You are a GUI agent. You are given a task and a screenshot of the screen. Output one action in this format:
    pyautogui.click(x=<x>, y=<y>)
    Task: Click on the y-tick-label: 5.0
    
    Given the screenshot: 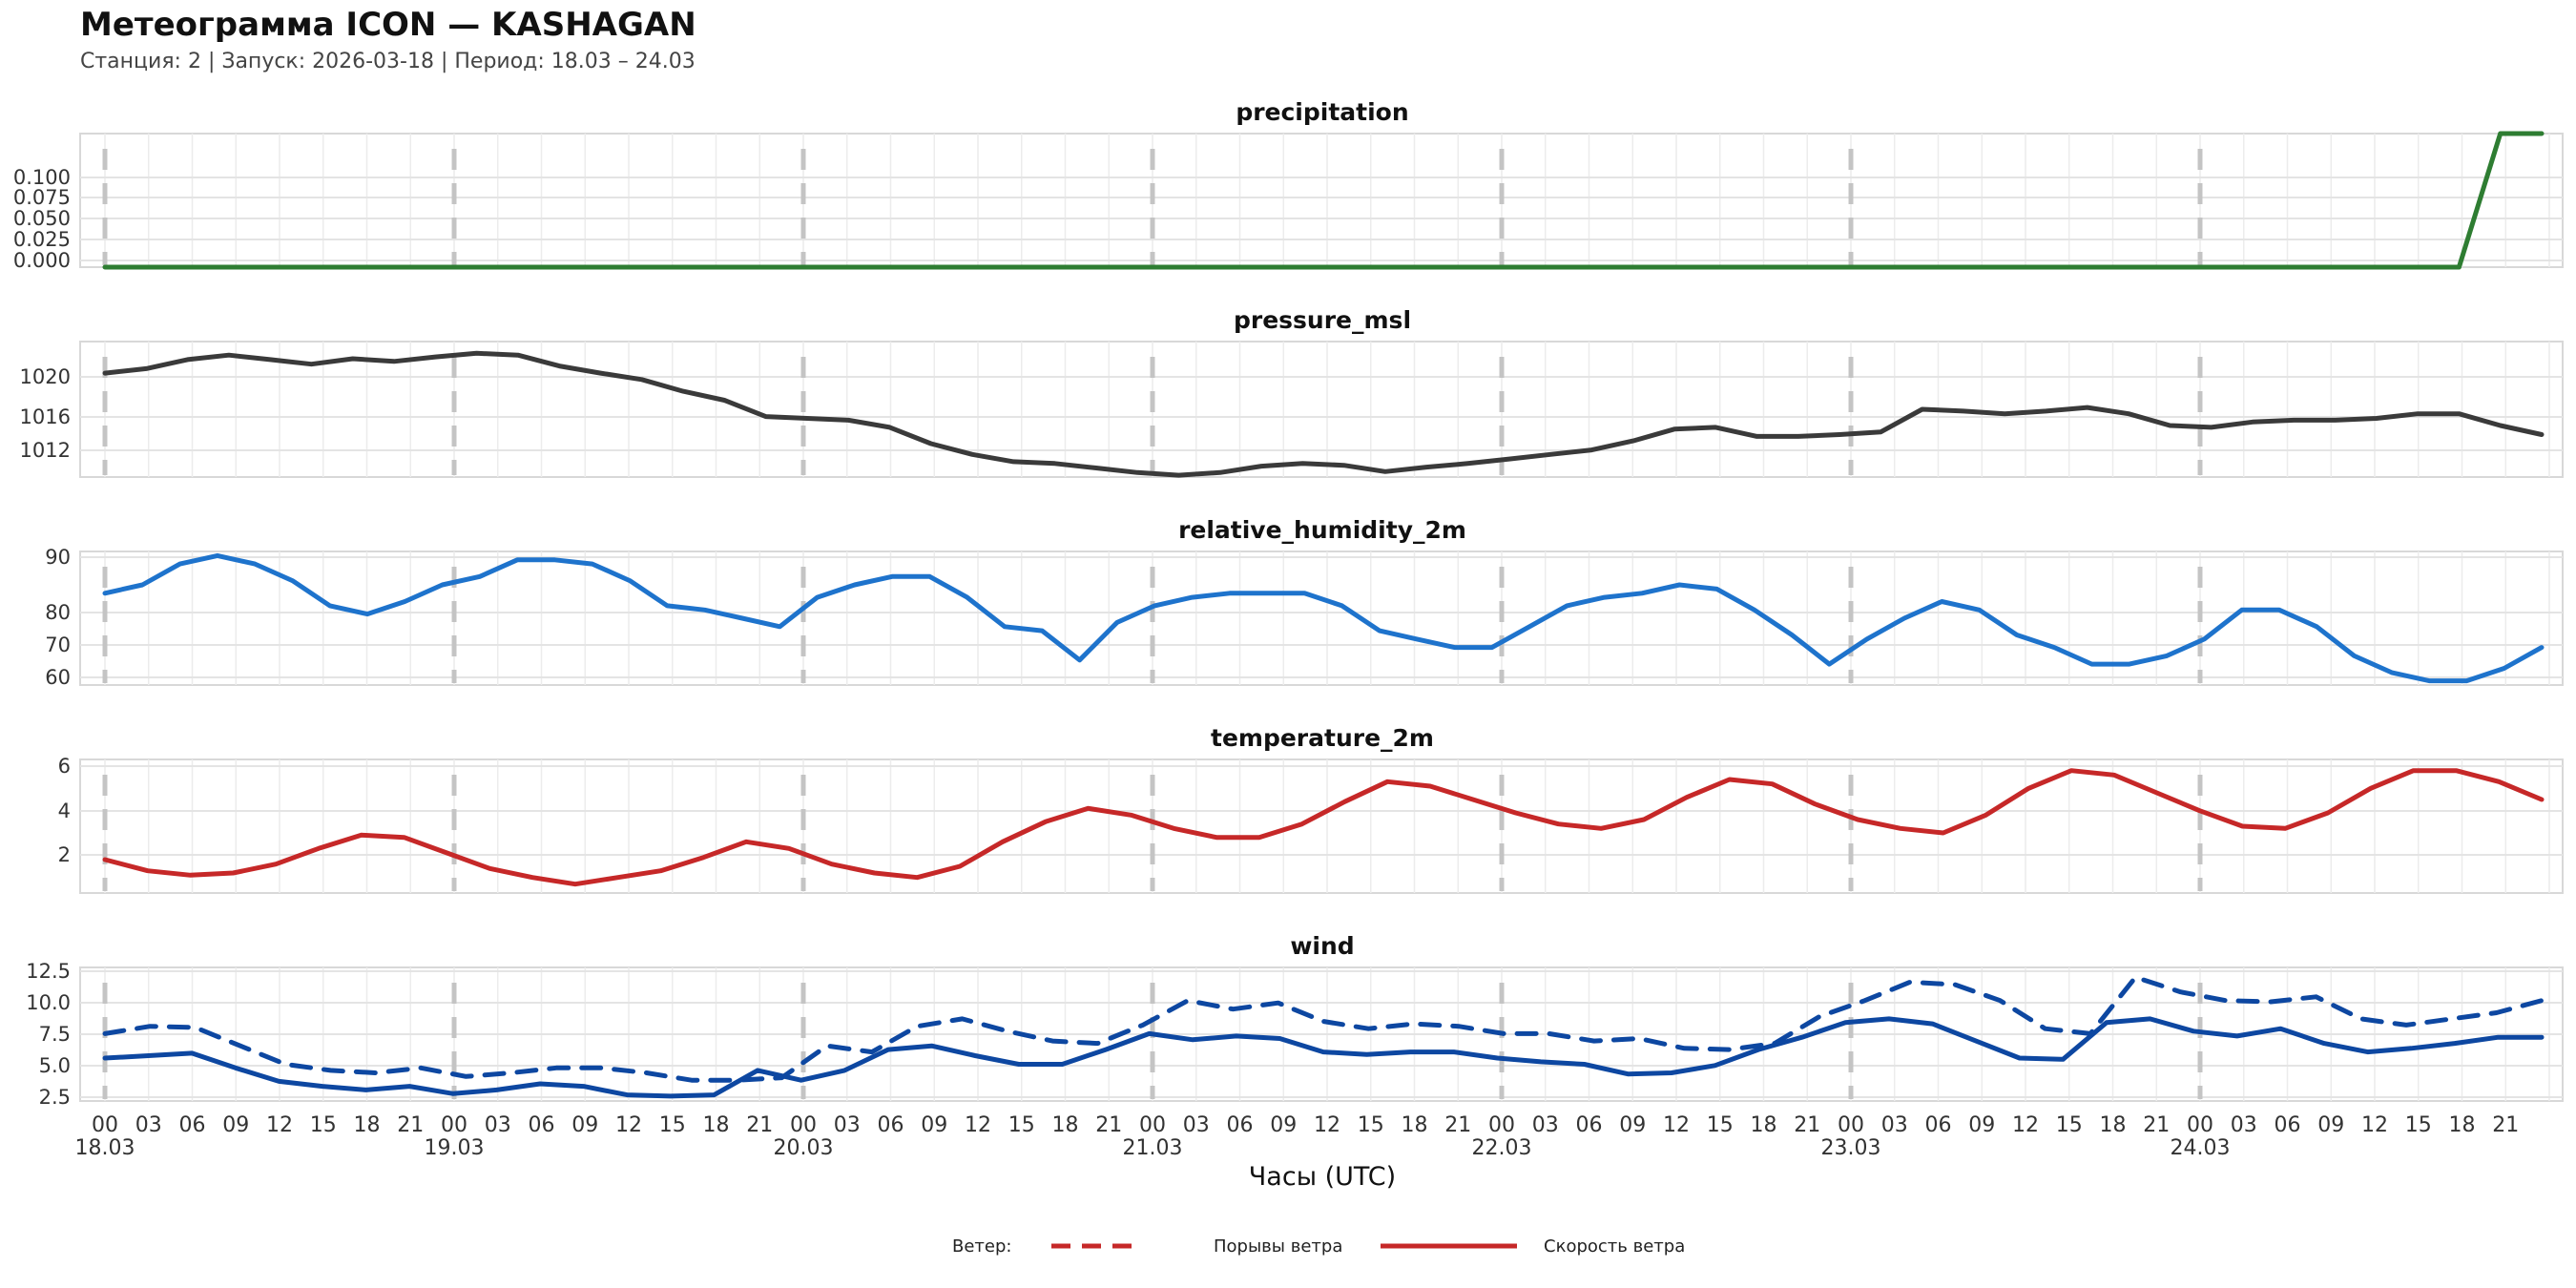 What is the action you would take?
    pyautogui.click(x=55, y=1065)
    